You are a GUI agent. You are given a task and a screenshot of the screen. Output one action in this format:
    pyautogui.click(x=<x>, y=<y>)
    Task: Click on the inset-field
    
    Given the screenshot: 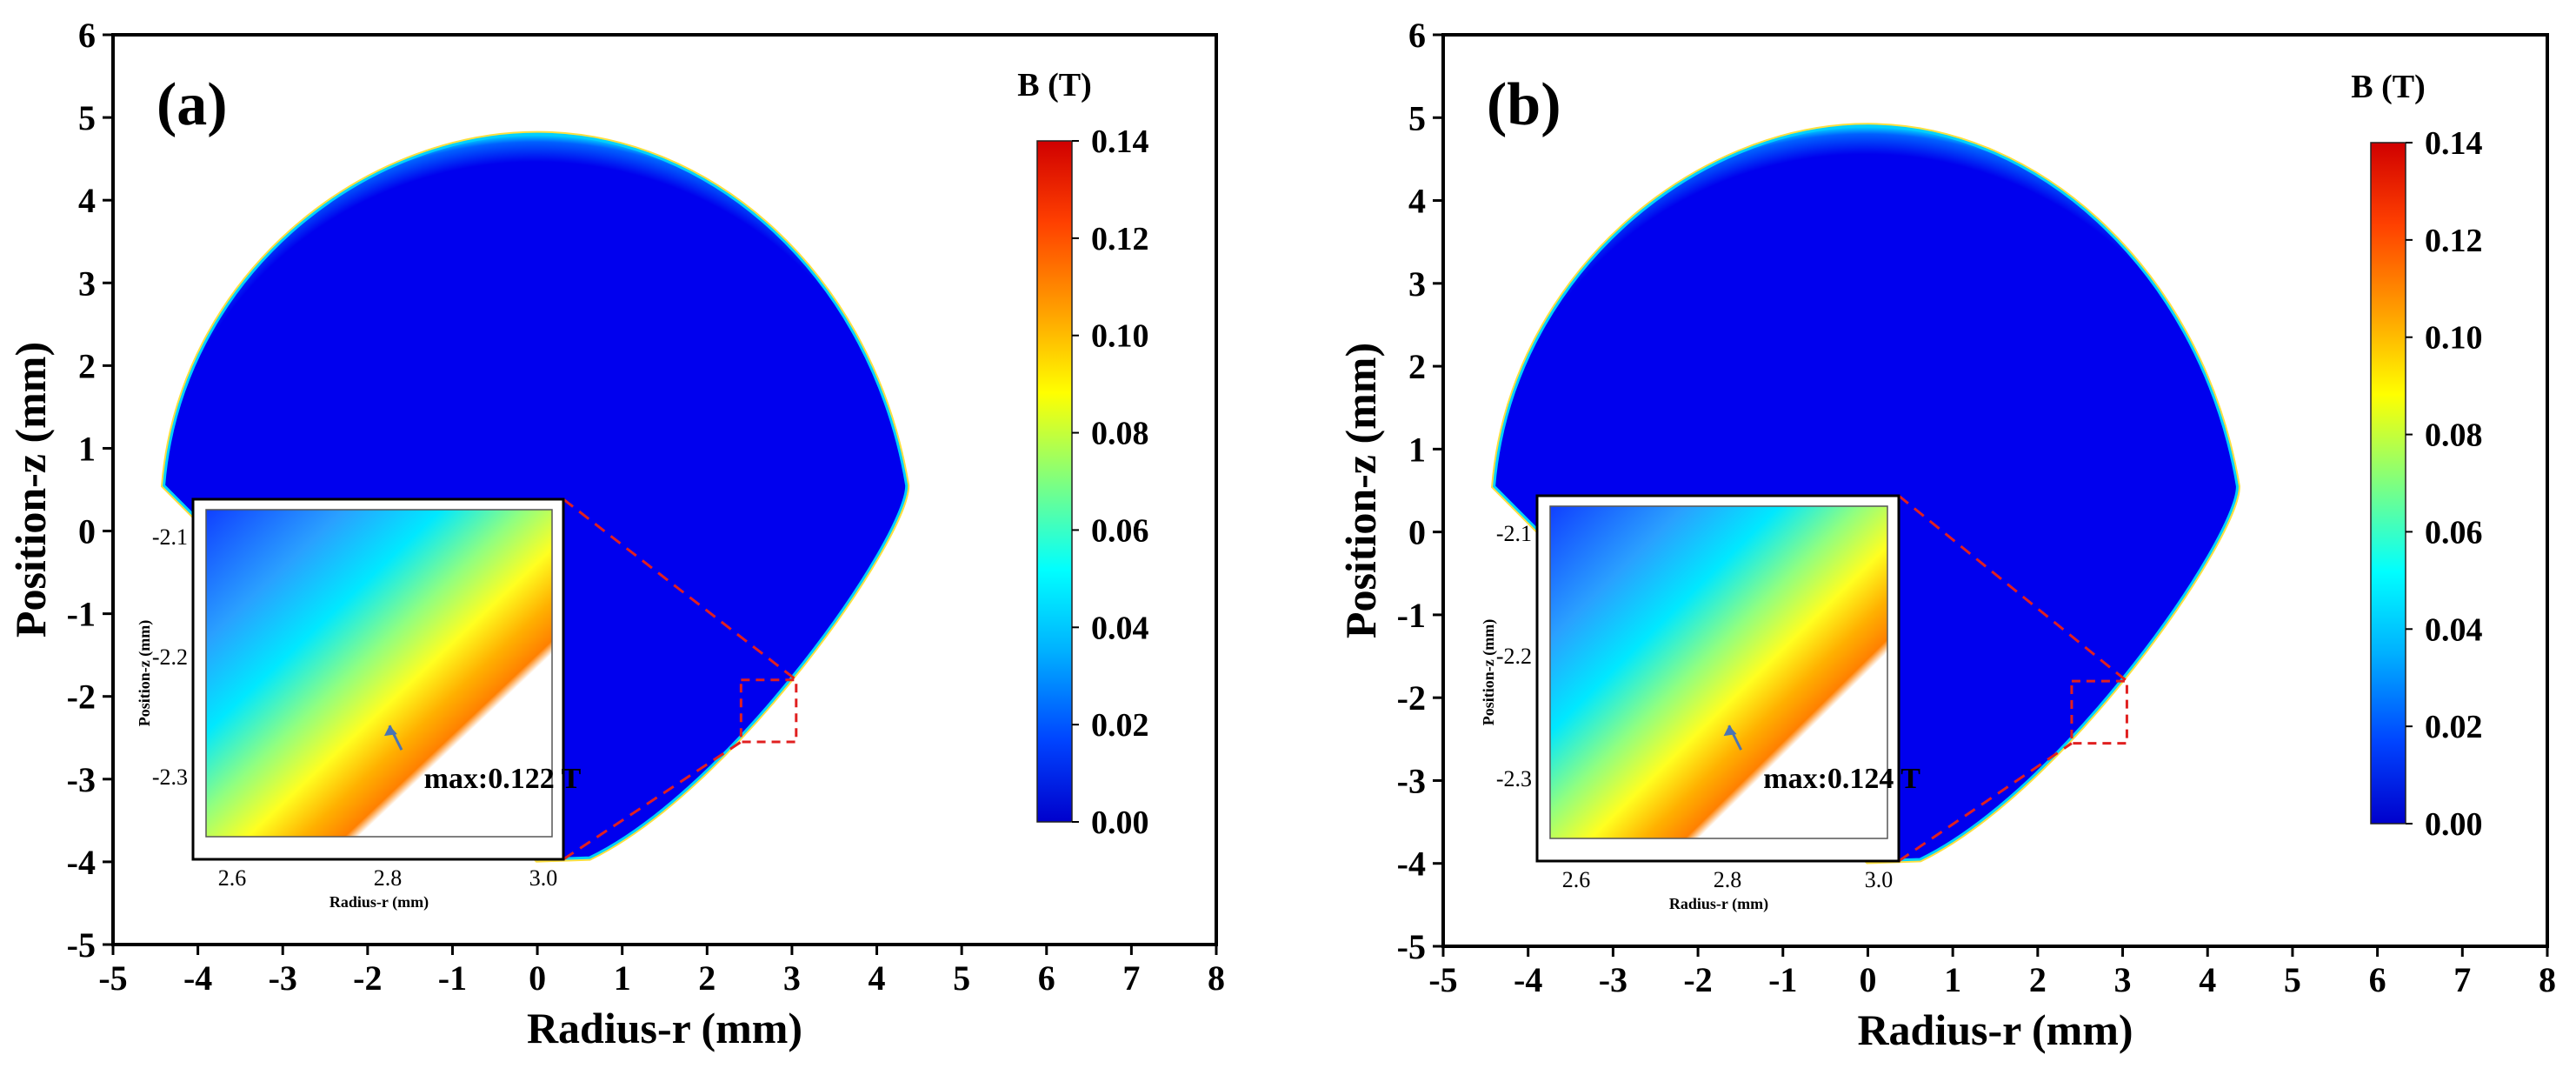 What is the action you would take?
    pyautogui.click(x=379, y=673)
    